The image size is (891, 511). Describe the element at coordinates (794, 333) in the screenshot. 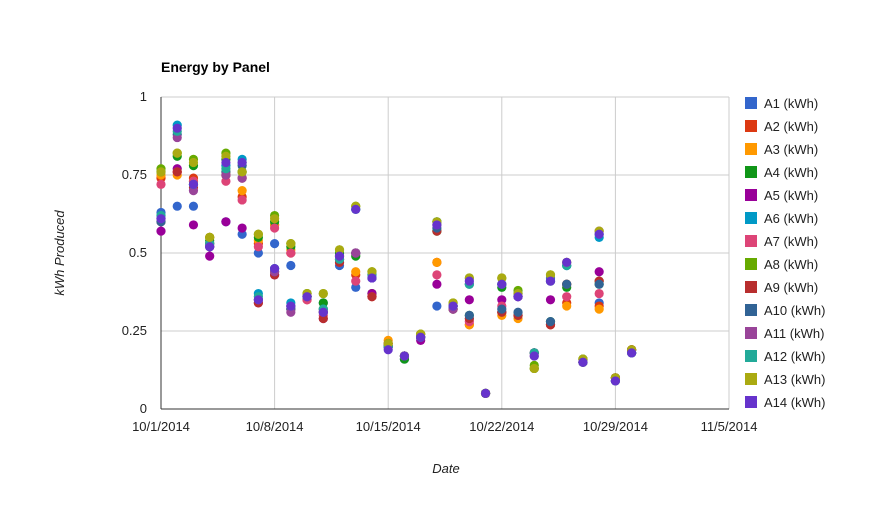

I see `legend-label: A11 (kWh)` at that location.